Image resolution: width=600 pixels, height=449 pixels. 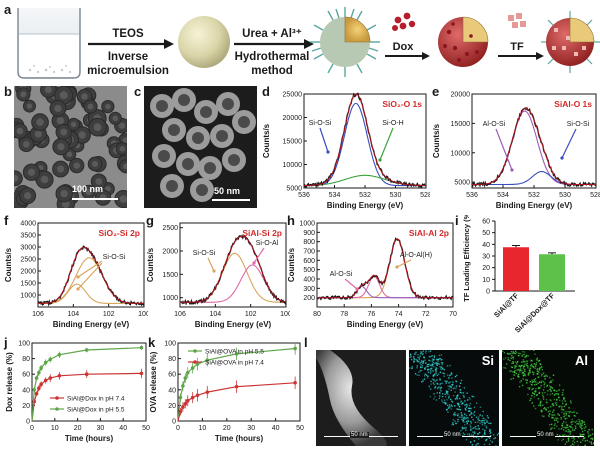 I want to click on x-tick-label: 528, so click(x=595, y=195).